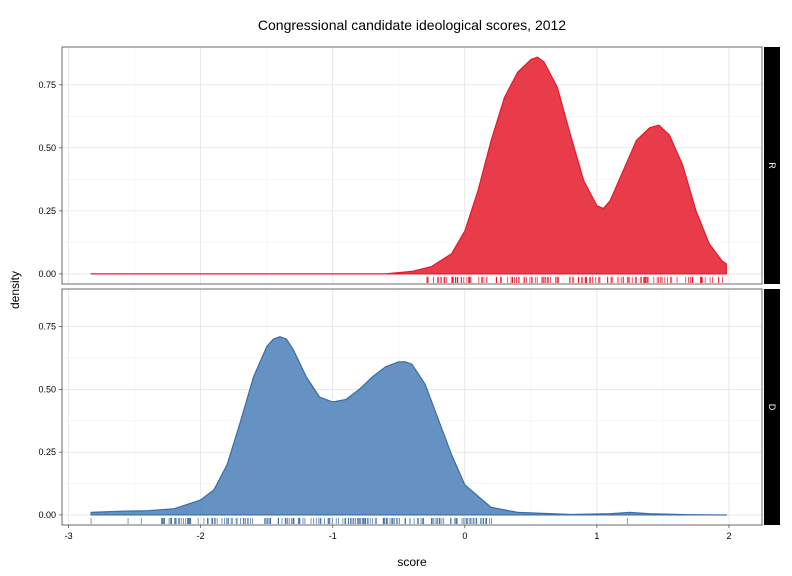 The width and height of the screenshot is (792, 576). What do you see at coordinates (596, 536) in the screenshot?
I see `x-tick-label: 1` at bounding box center [596, 536].